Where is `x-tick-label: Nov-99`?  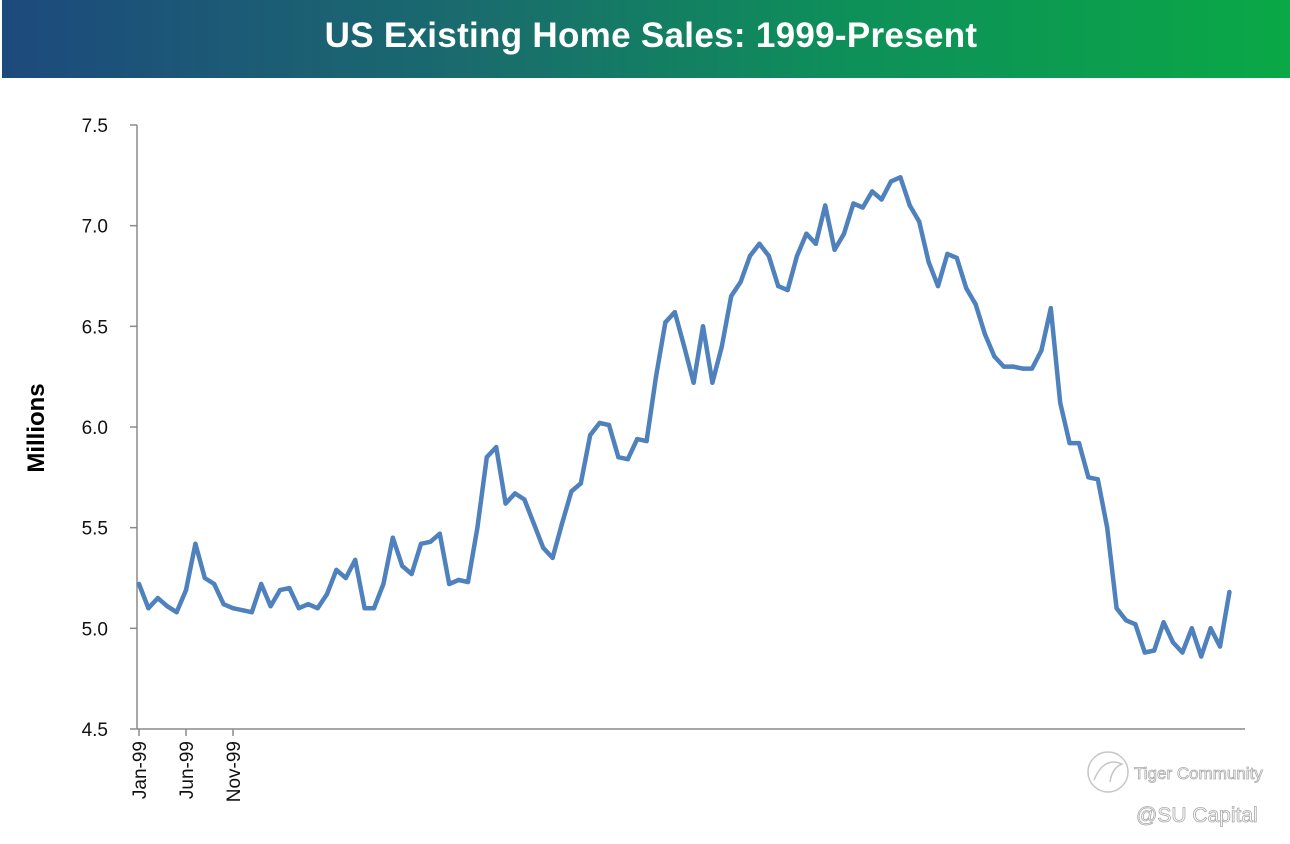 x-tick-label: Nov-99 is located at coordinates (234, 771).